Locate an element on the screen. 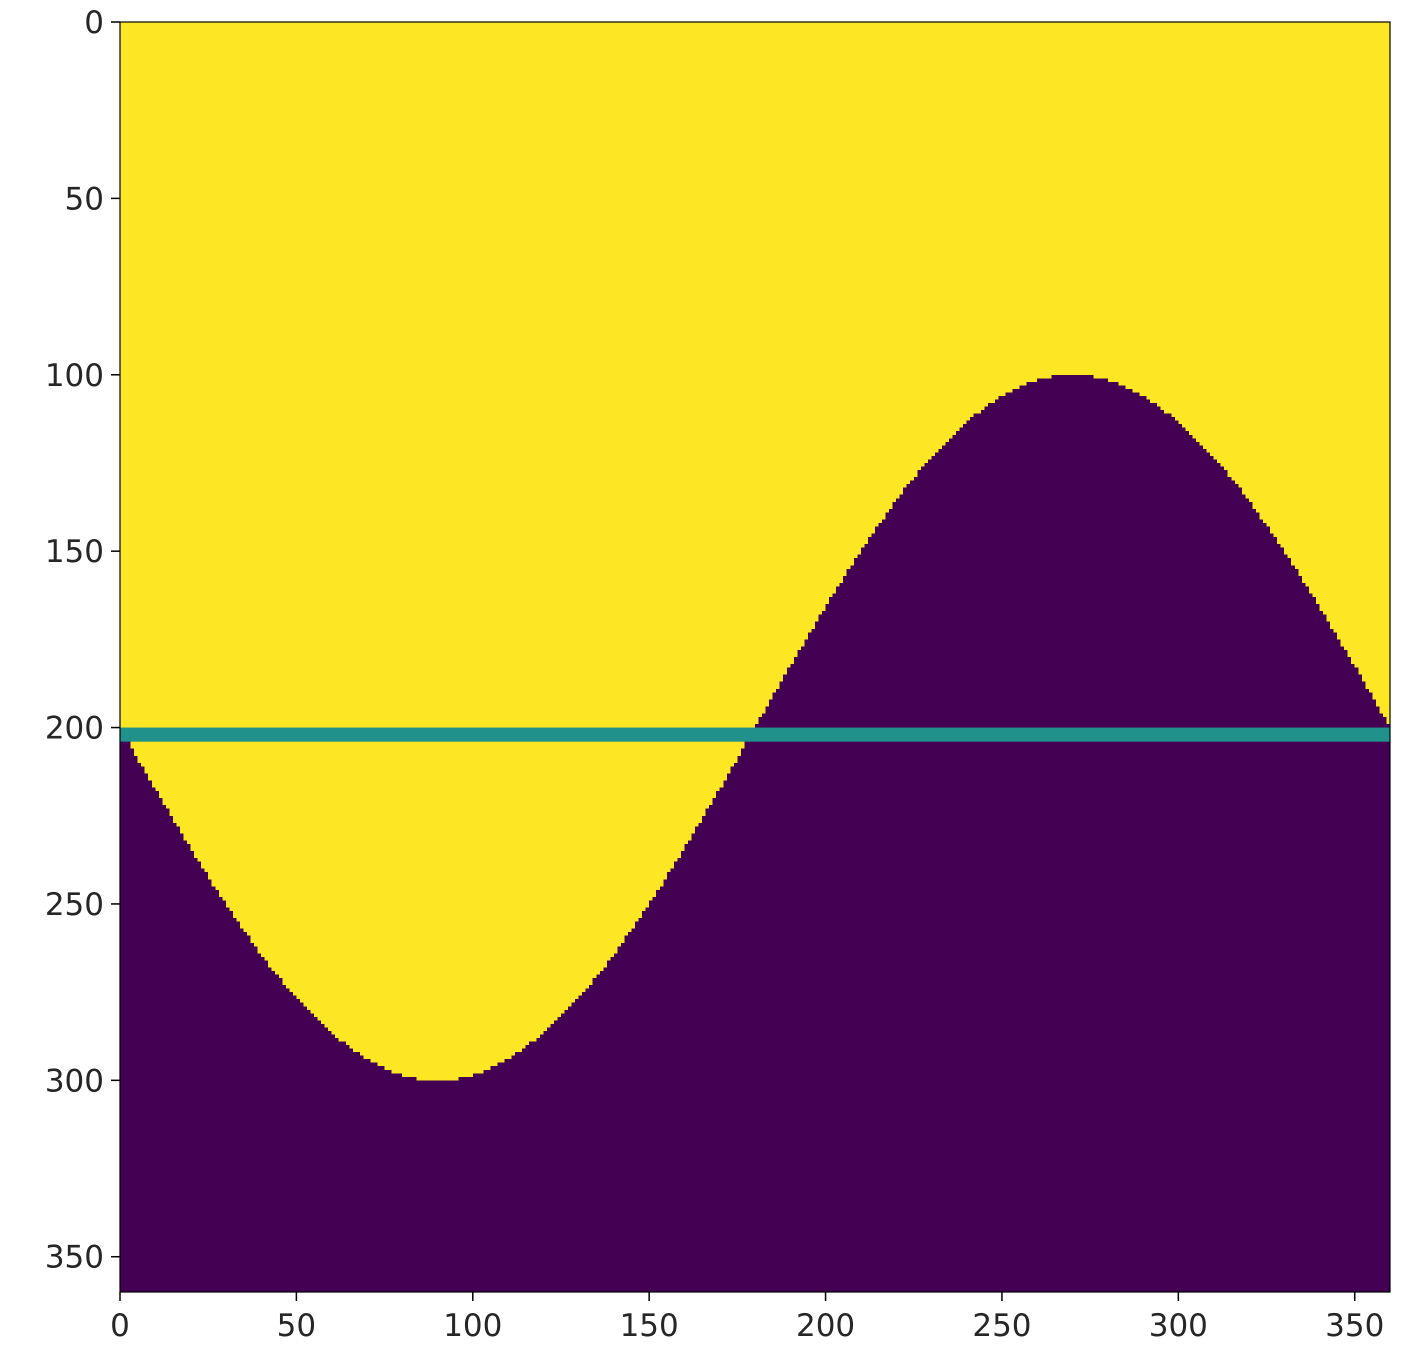  x-tick-label: 350 is located at coordinates (1354, 1326).